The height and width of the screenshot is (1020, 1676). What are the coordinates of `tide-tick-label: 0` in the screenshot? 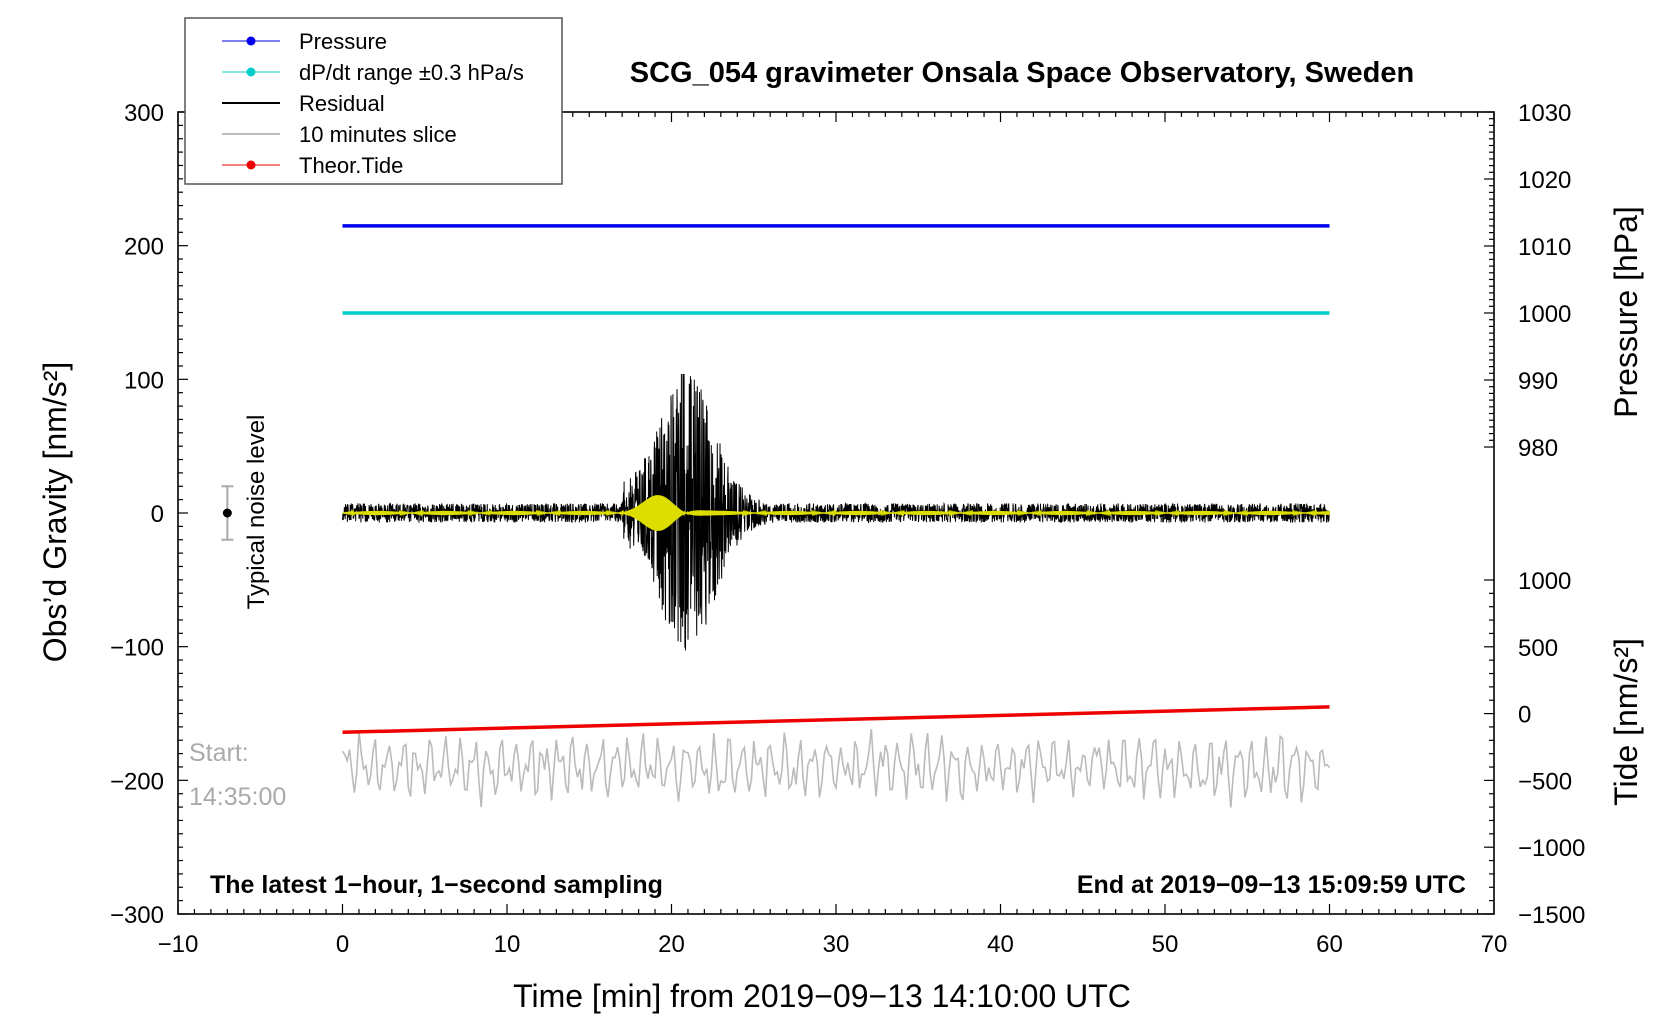 It's located at (1524, 715).